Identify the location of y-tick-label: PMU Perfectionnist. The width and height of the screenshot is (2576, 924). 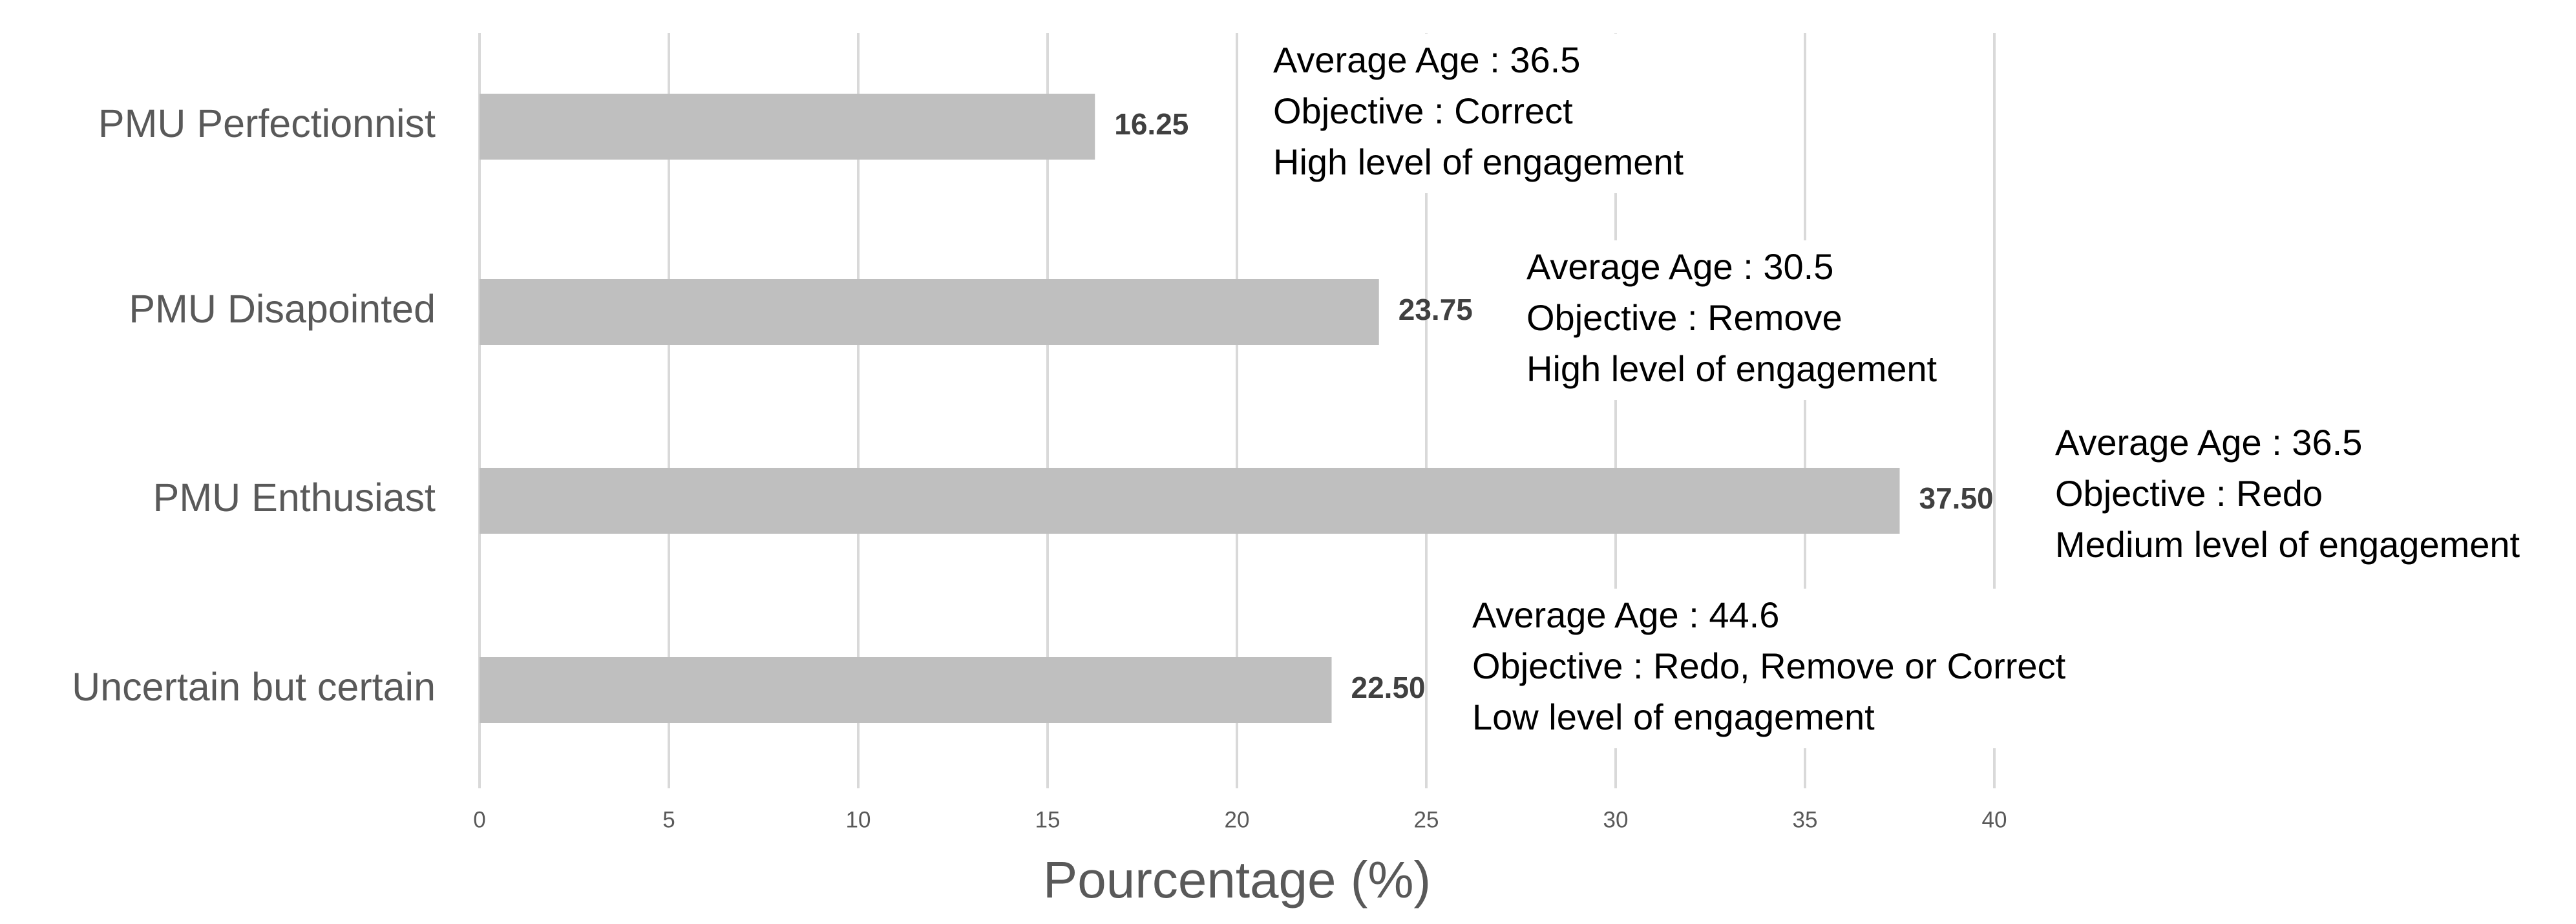
(267, 123).